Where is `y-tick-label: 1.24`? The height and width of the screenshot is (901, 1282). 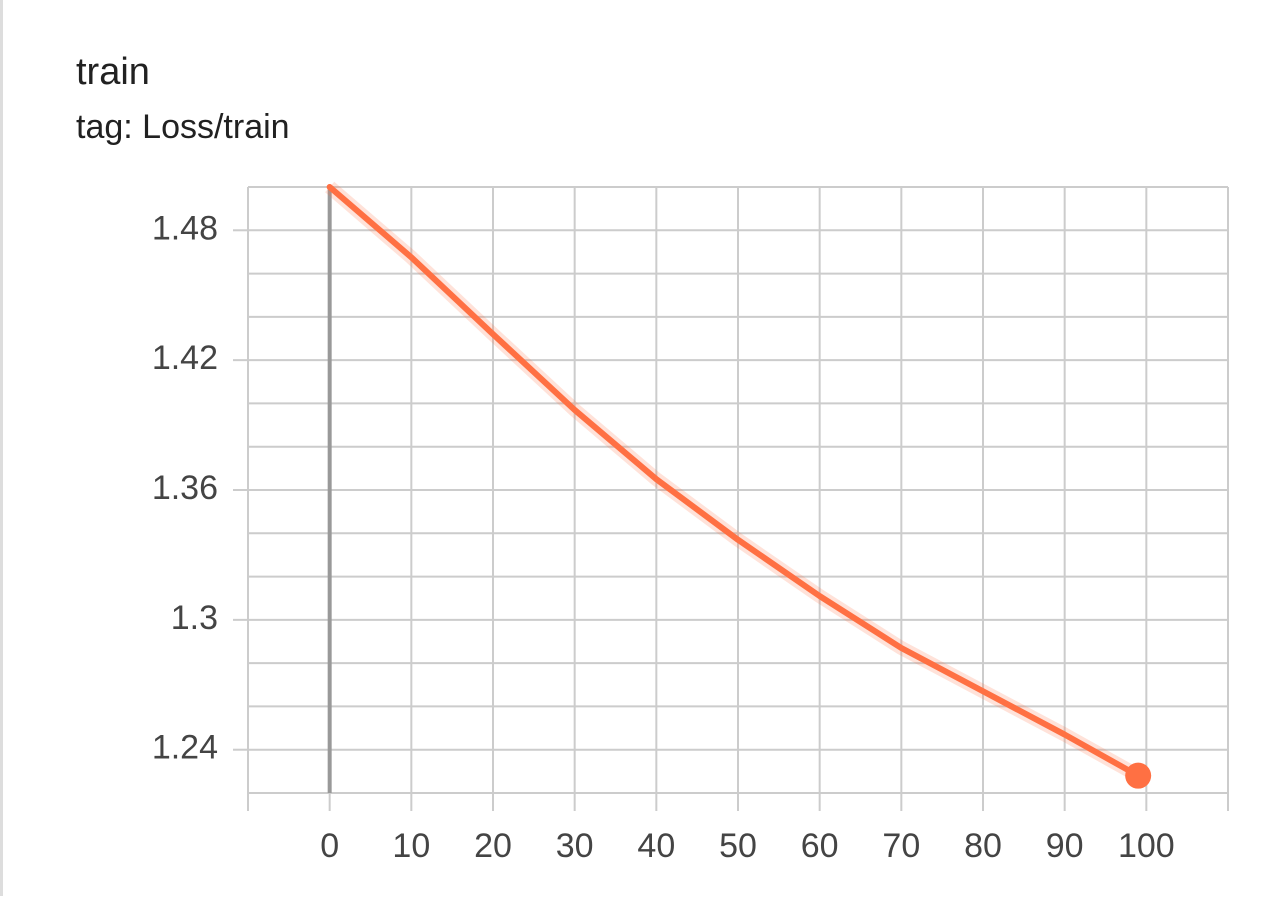
y-tick-label: 1.24 is located at coordinates (185, 748).